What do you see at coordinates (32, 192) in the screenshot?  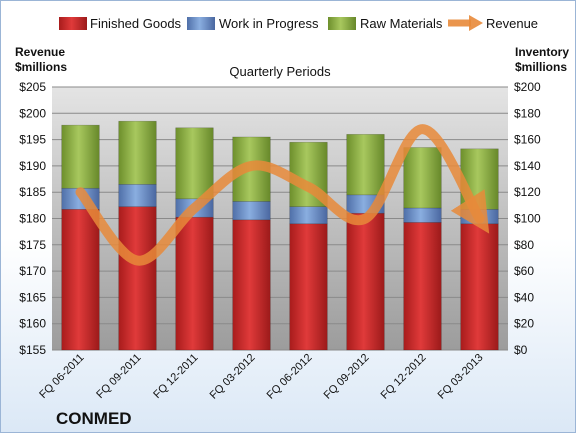 I see `left-tick-label: $185` at bounding box center [32, 192].